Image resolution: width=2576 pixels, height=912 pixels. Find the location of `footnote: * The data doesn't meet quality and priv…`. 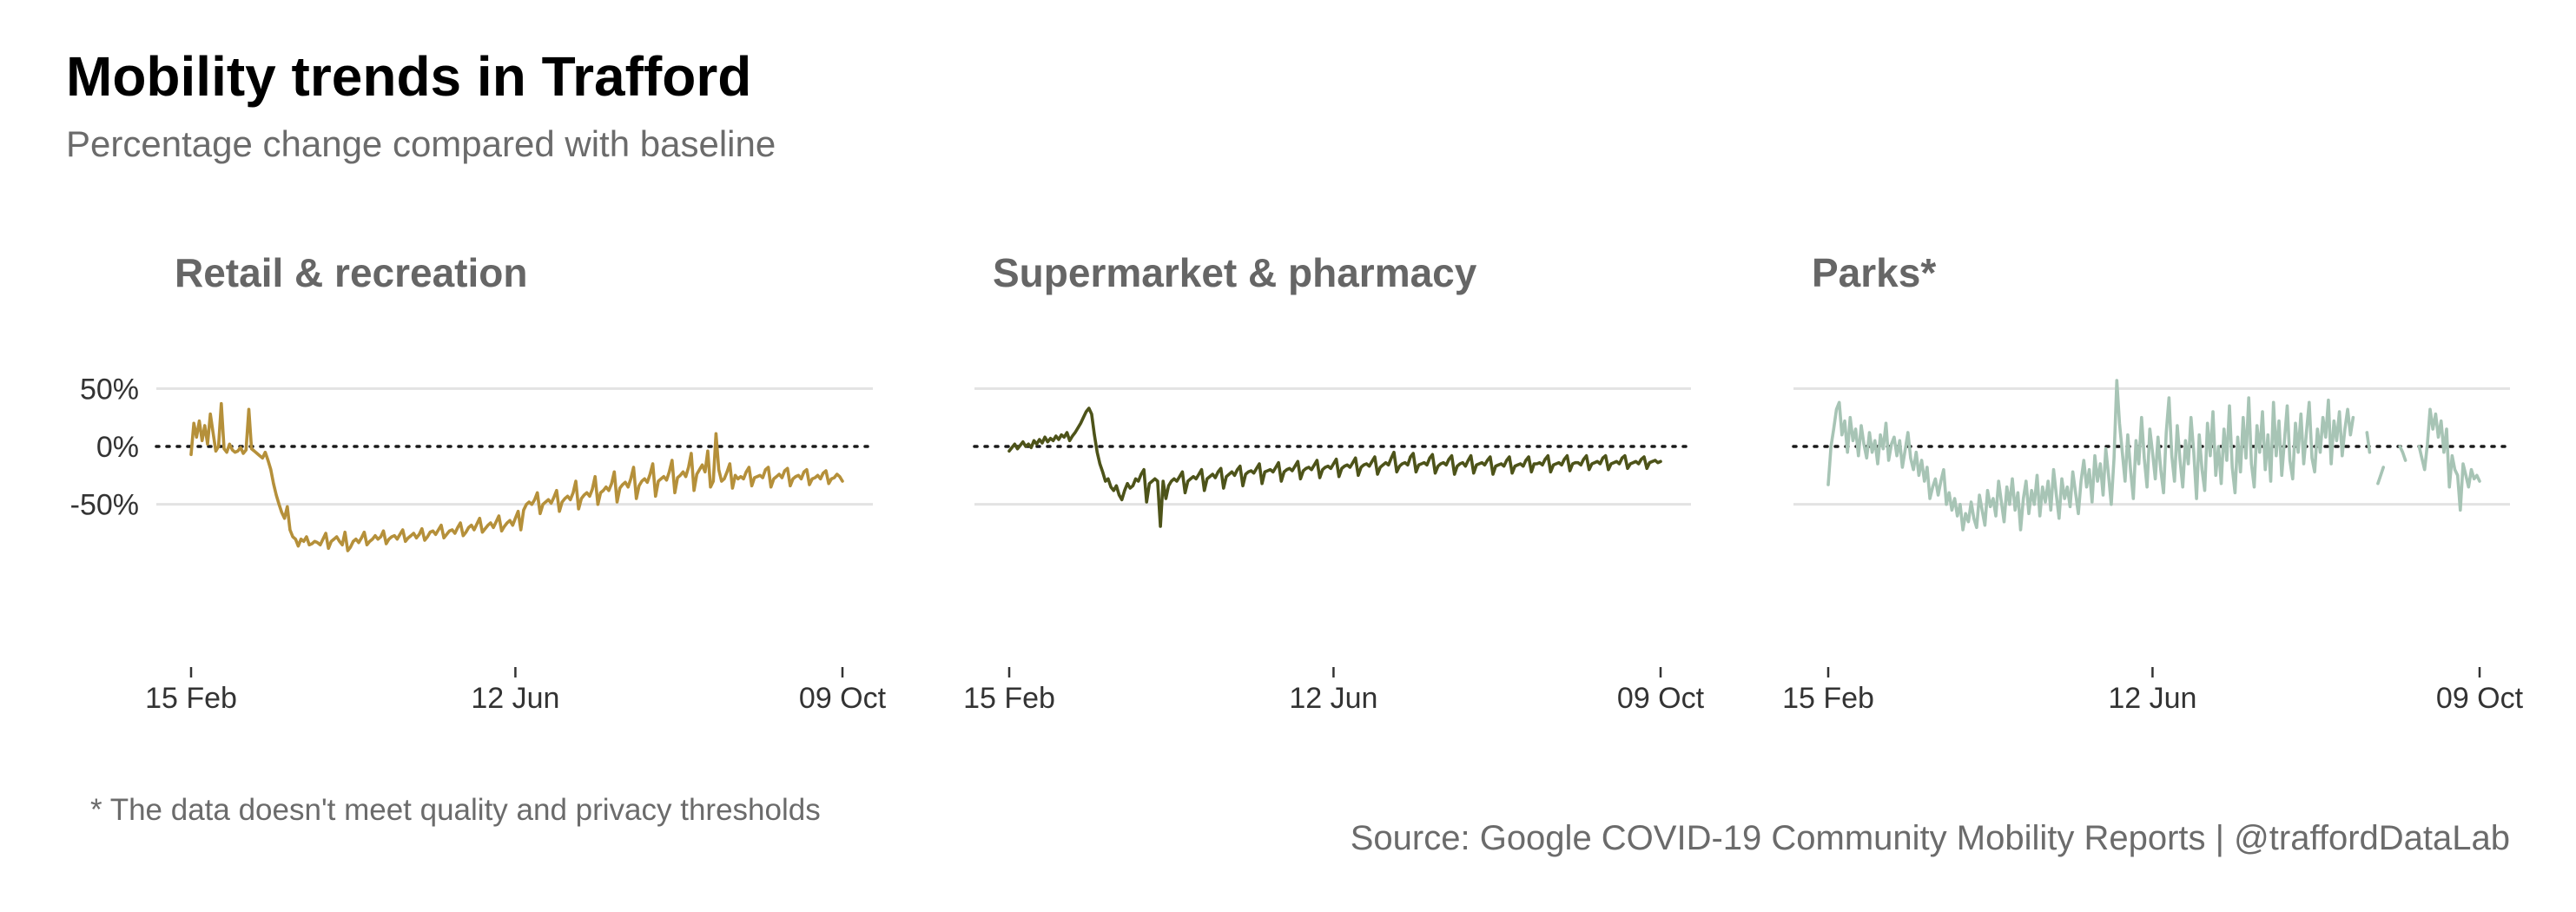

footnote: * The data doesn't meet quality and priv… is located at coordinates (456, 810).